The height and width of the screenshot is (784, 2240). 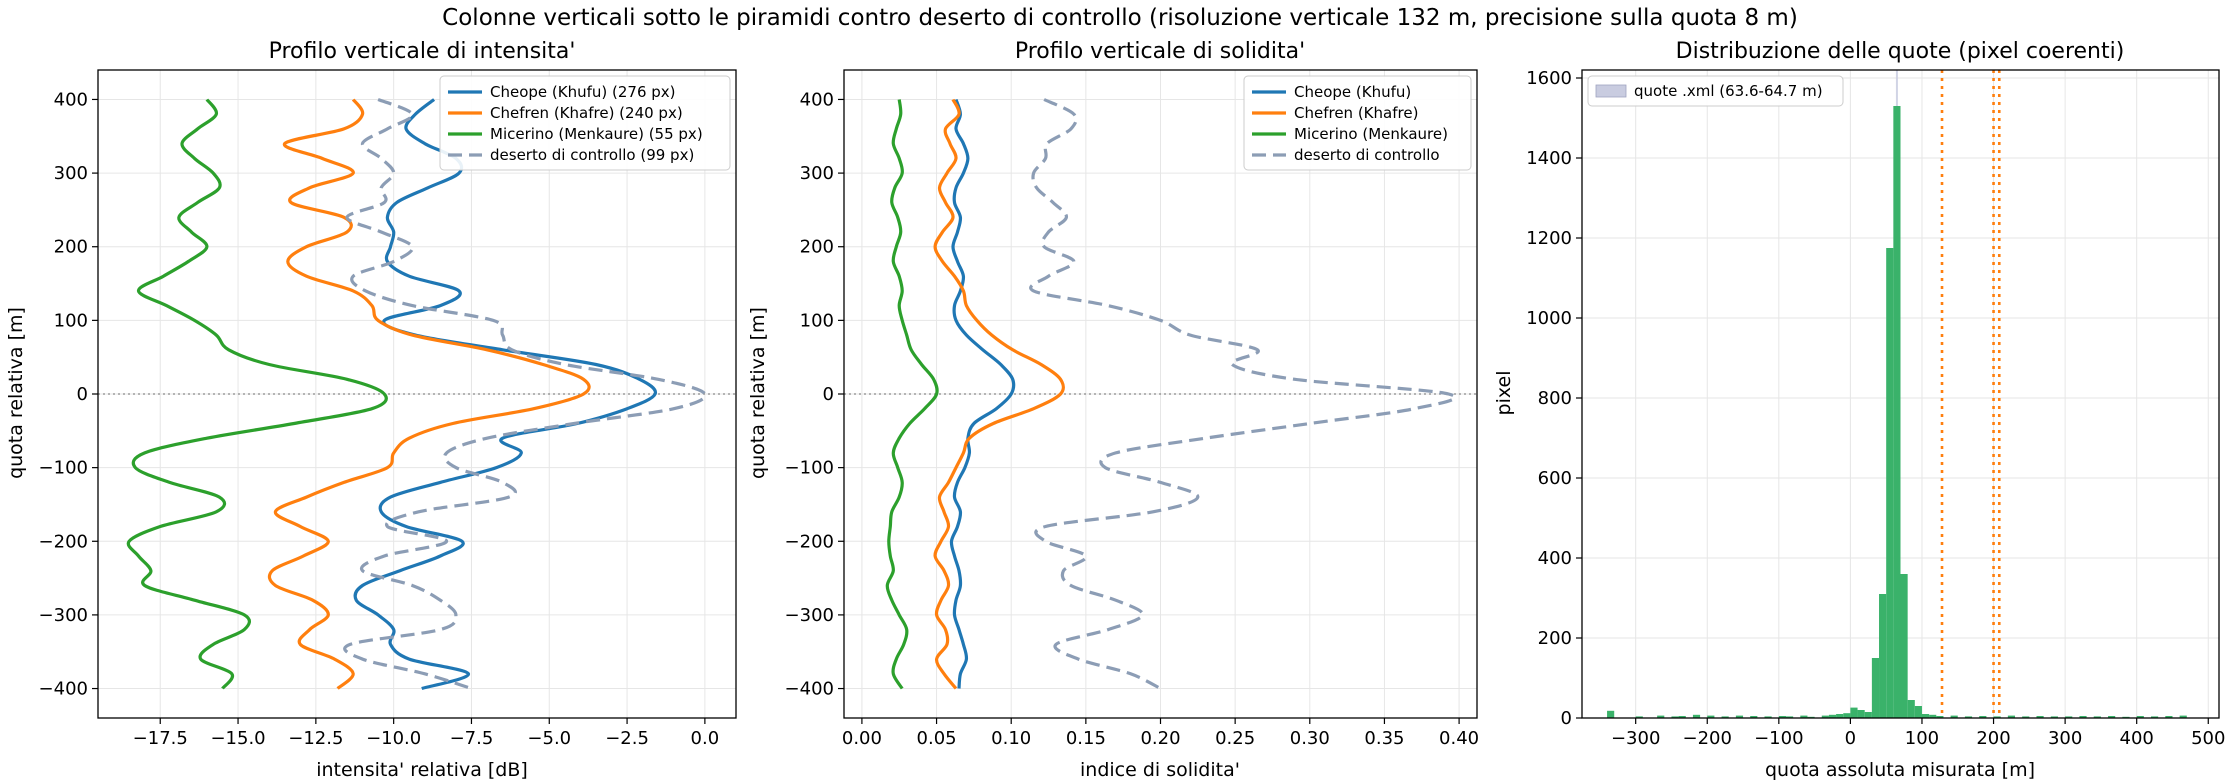 What do you see at coordinates (809, 468) in the screenshot?
I see `y-tick-label: −100` at bounding box center [809, 468].